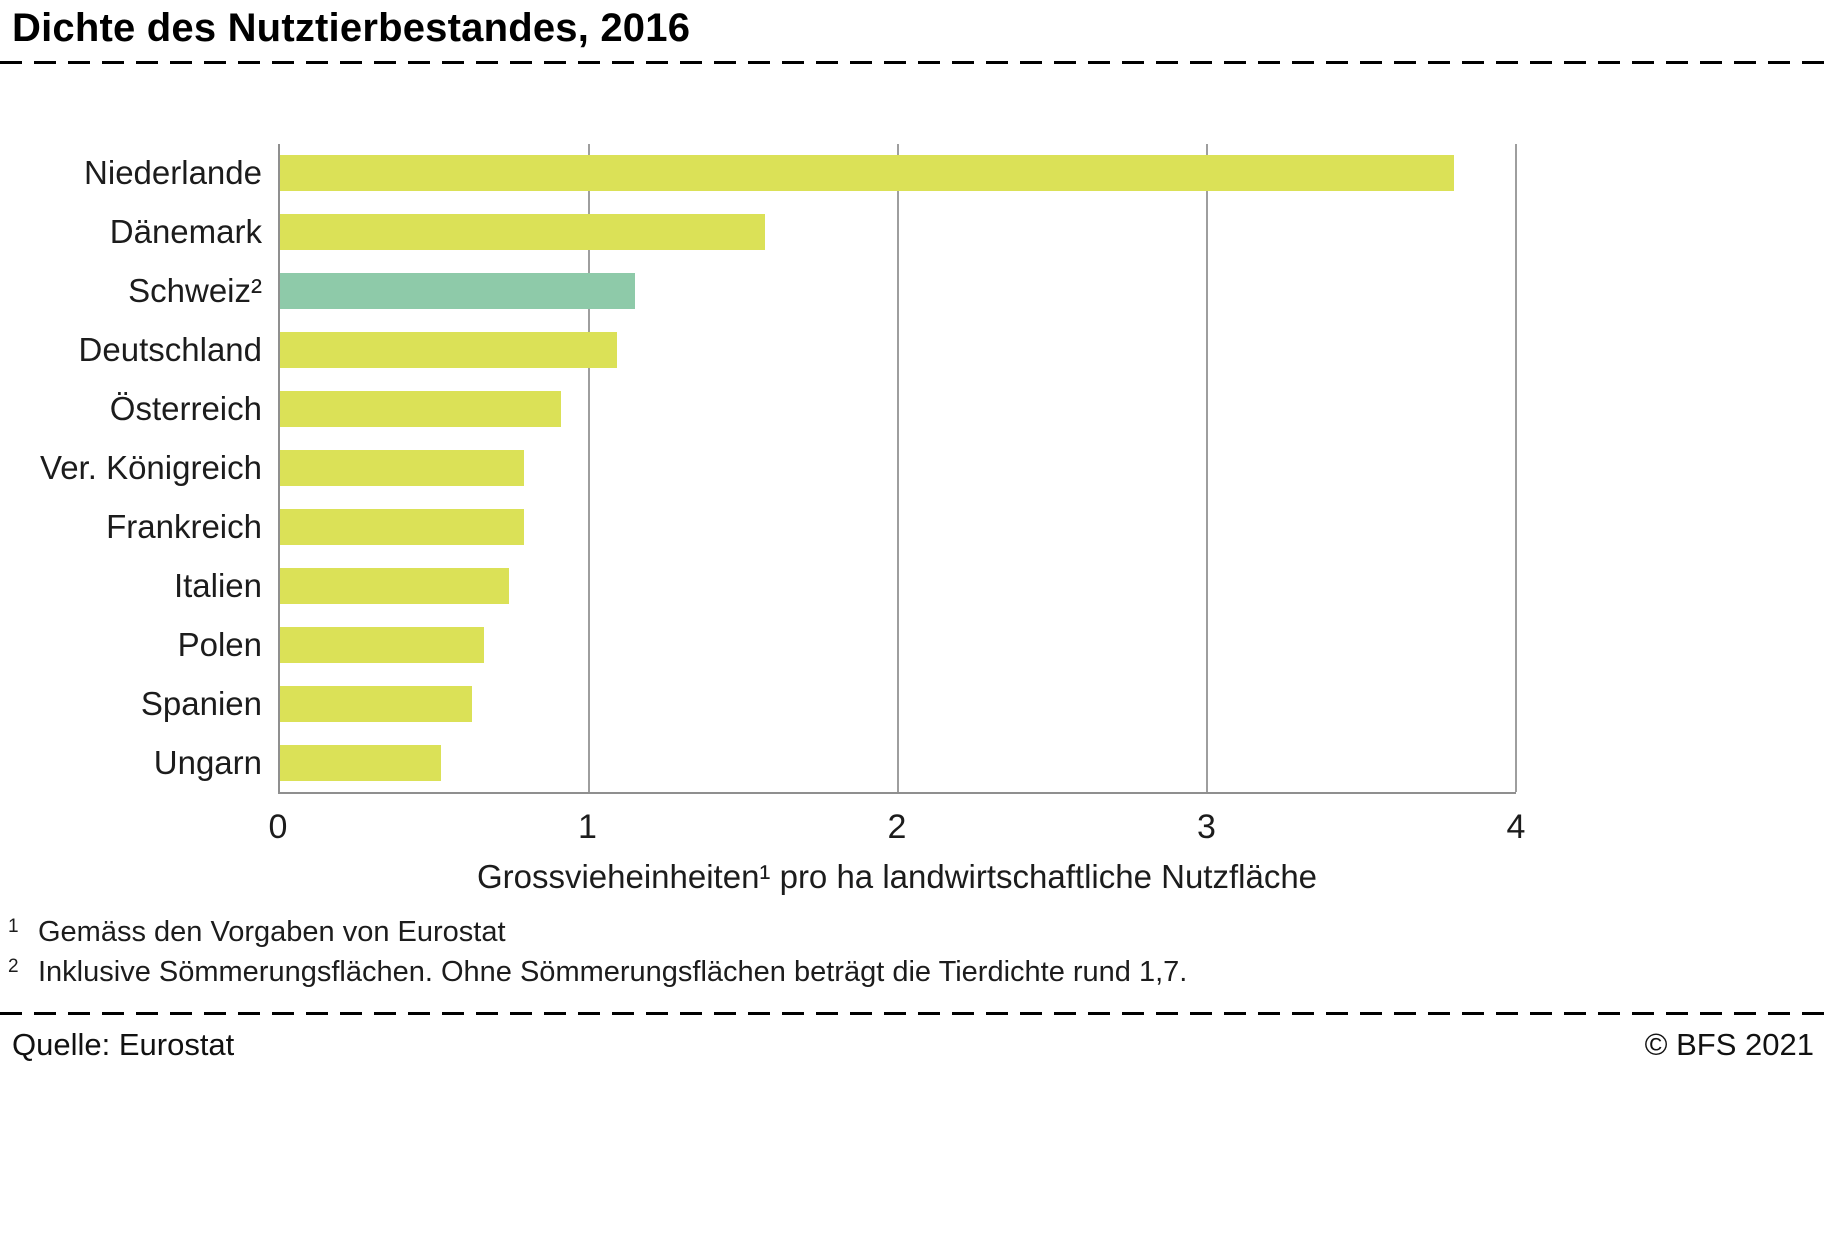 The width and height of the screenshot is (1828, 1260). What do you see at coordinates (912, 932) in the screenshot?
I see `footnote: 1 Gemäss den Vorgaben von Eurostat` at bounding box center [912, 932].